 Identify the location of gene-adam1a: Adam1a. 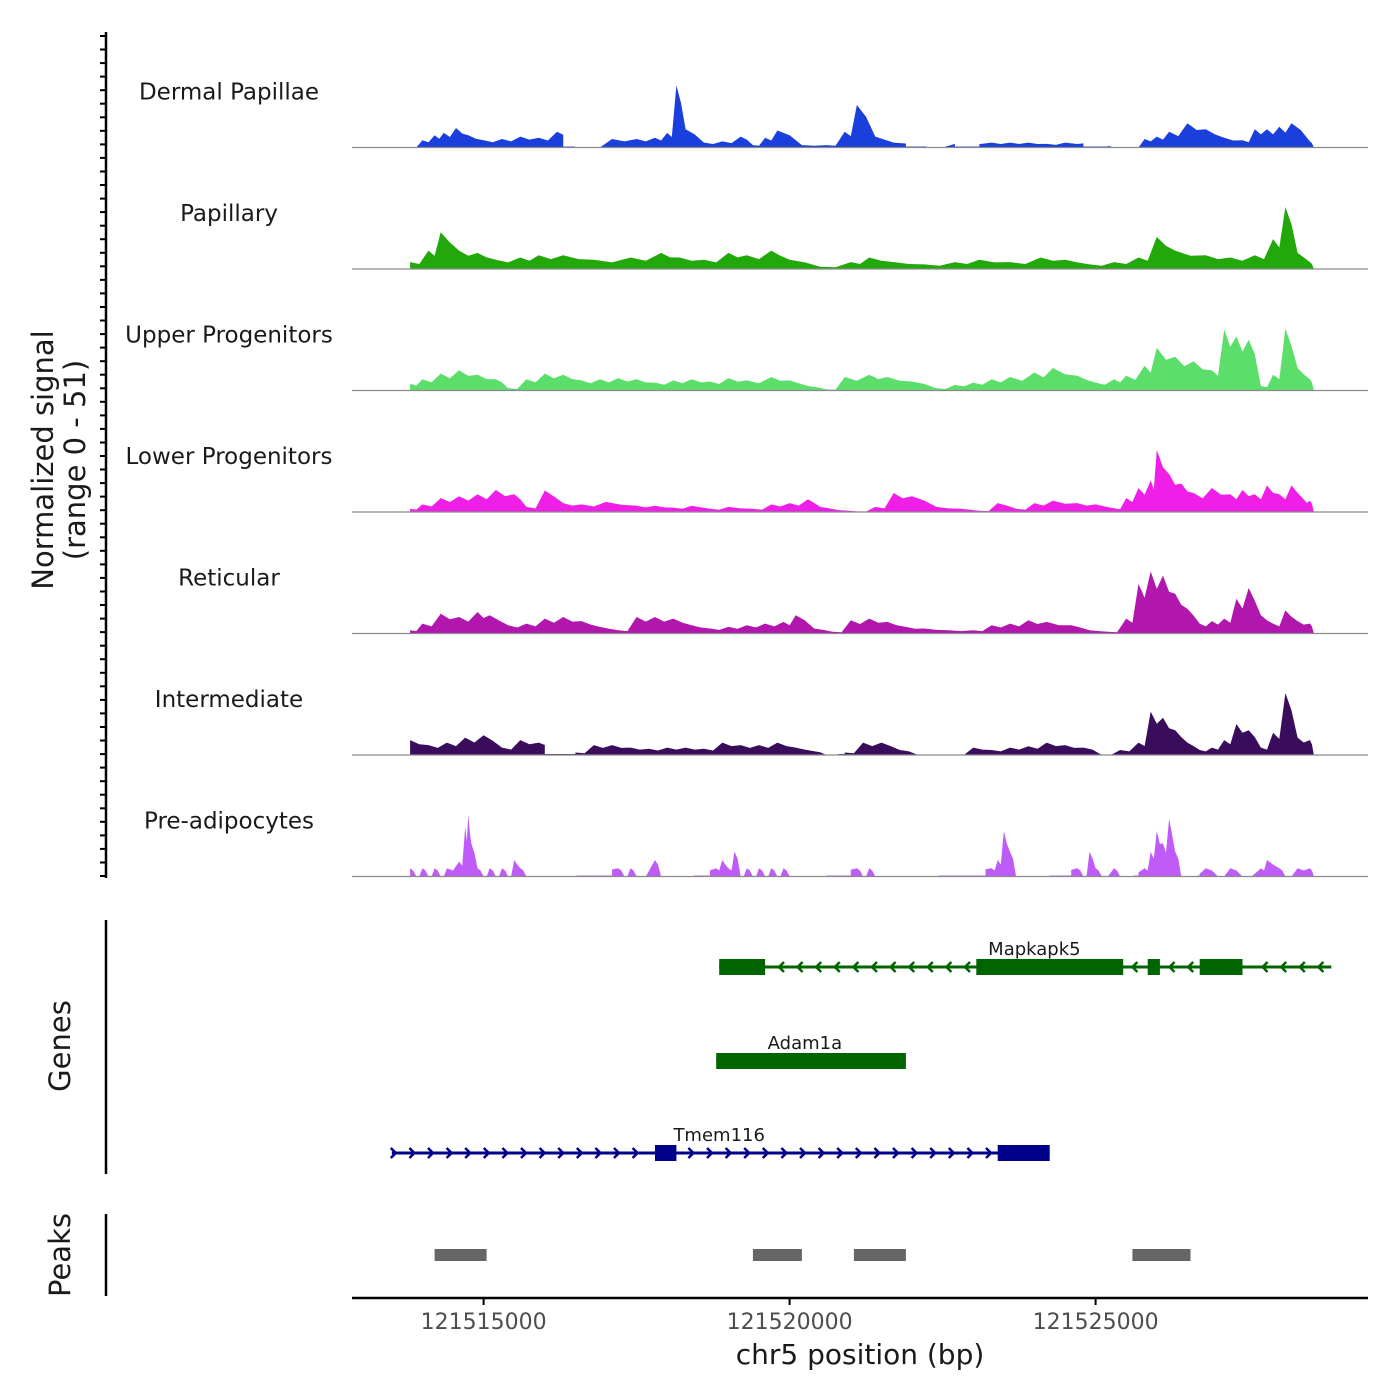
(811, 1051).